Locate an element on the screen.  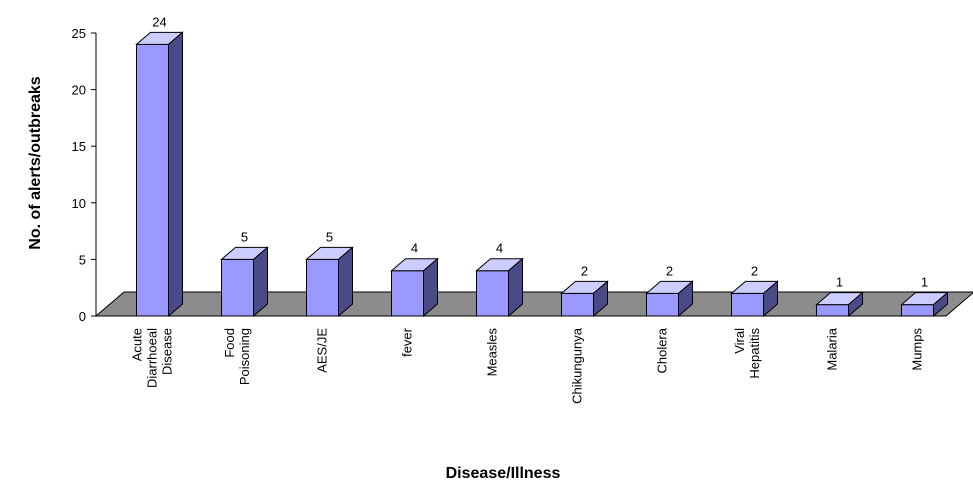
category-label: AES/JE is located at coordinates (322, 350).